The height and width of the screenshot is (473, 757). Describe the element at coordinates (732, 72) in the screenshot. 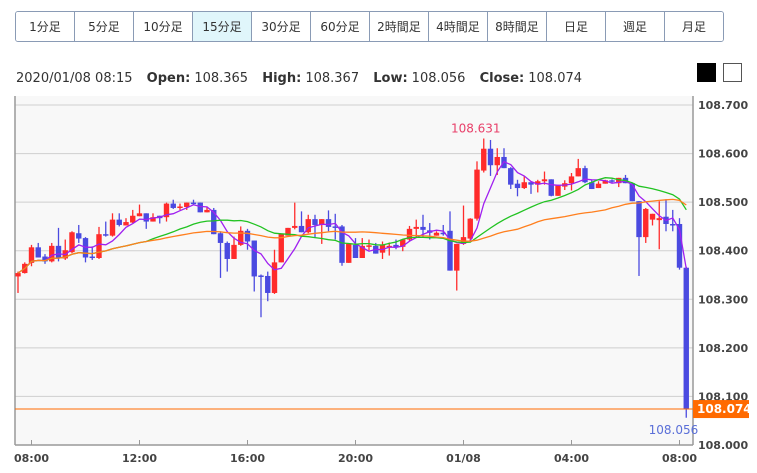

I see `light-theme-button` at that location.